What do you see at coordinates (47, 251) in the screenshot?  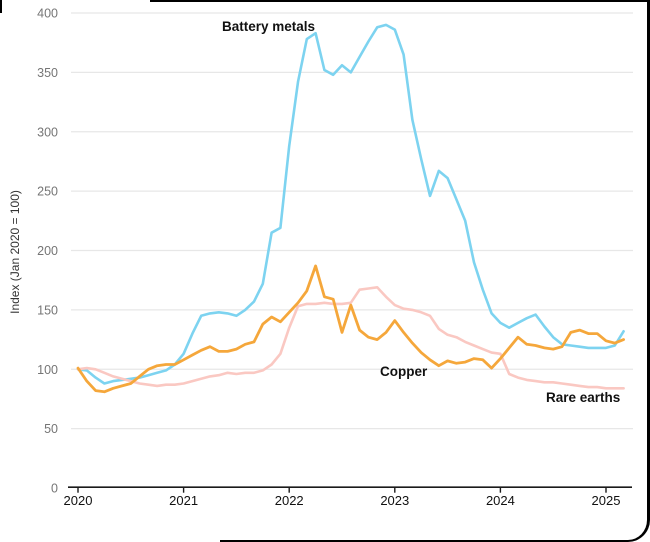 I see `y-tick-label-200: 200` at bounding box center [47, 251].